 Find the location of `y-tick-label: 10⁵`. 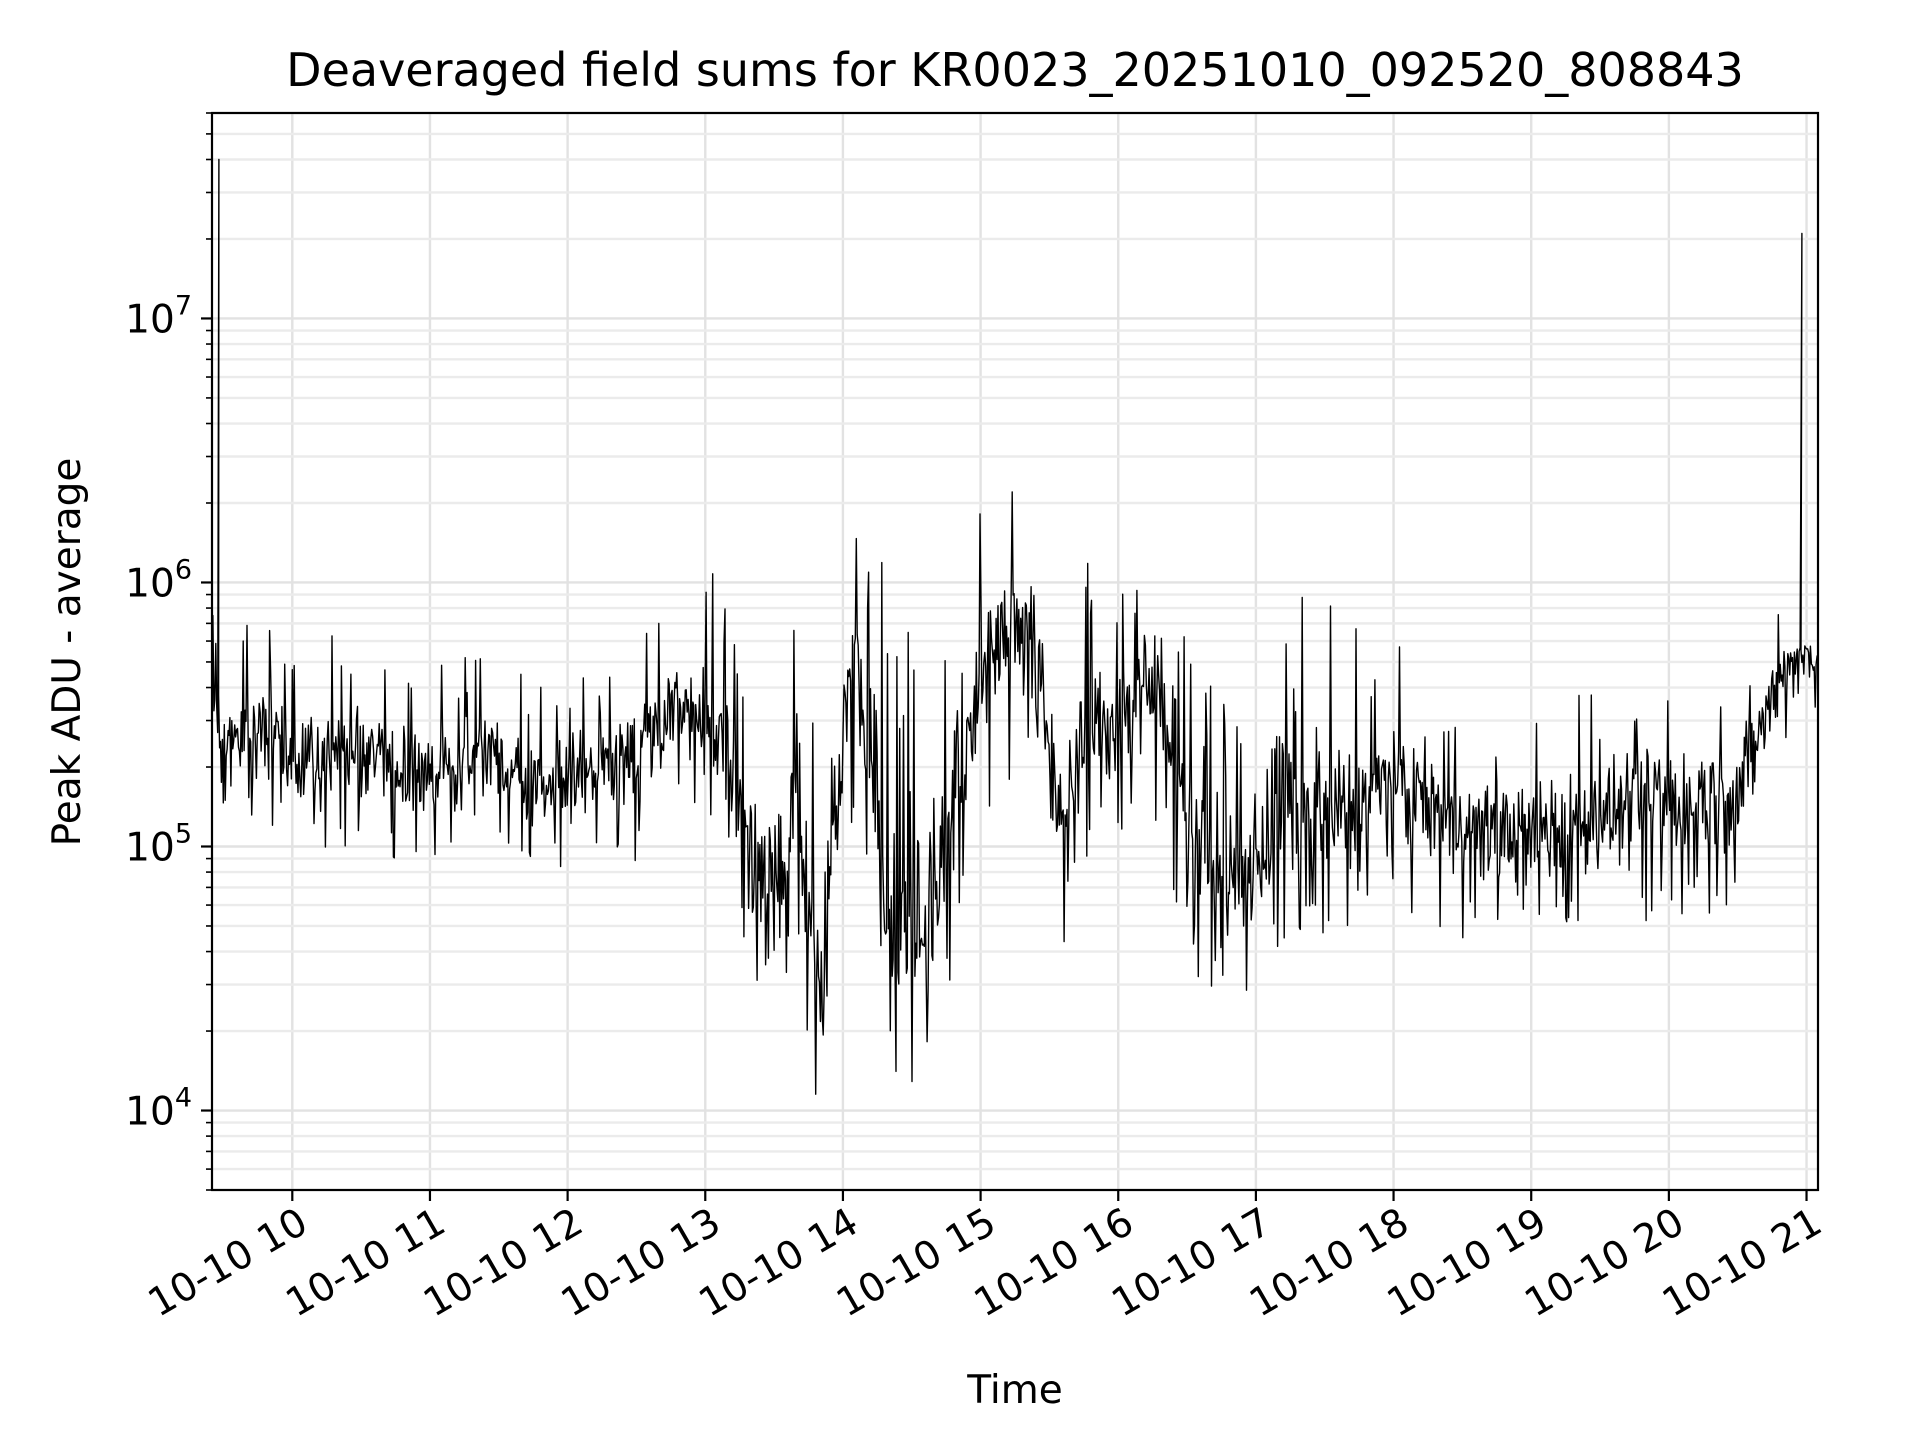

y-tick-label: 10⁵ is located at coordinates (158, 844).